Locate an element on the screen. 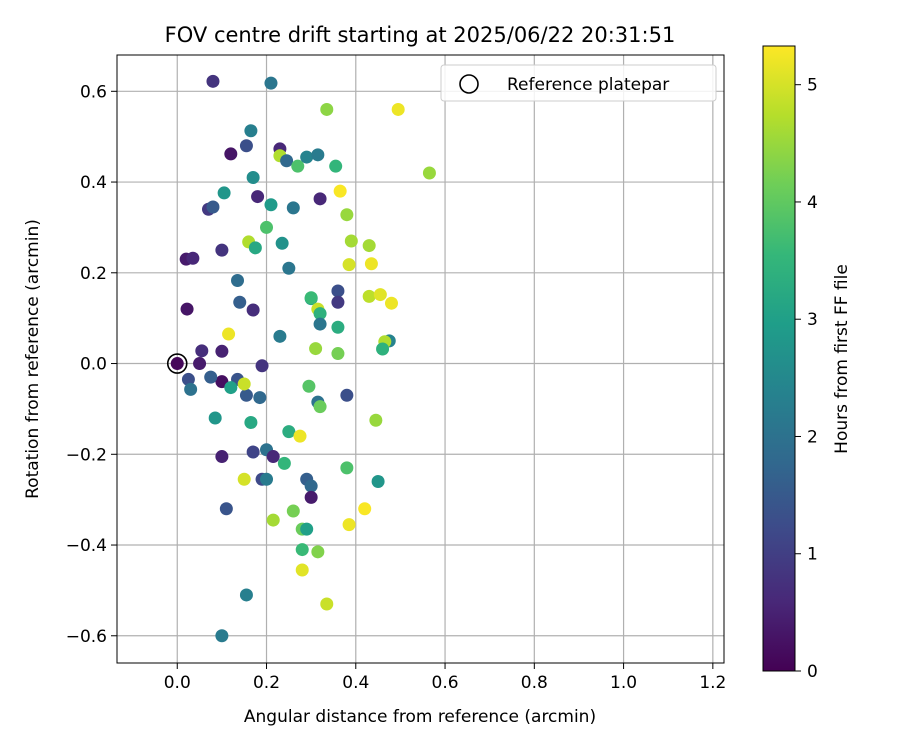  y-axis-ticks: −0.6 −0.4 −0.2 0.0 0.2 0.4 0.6 is located at coordinates (91, 364).